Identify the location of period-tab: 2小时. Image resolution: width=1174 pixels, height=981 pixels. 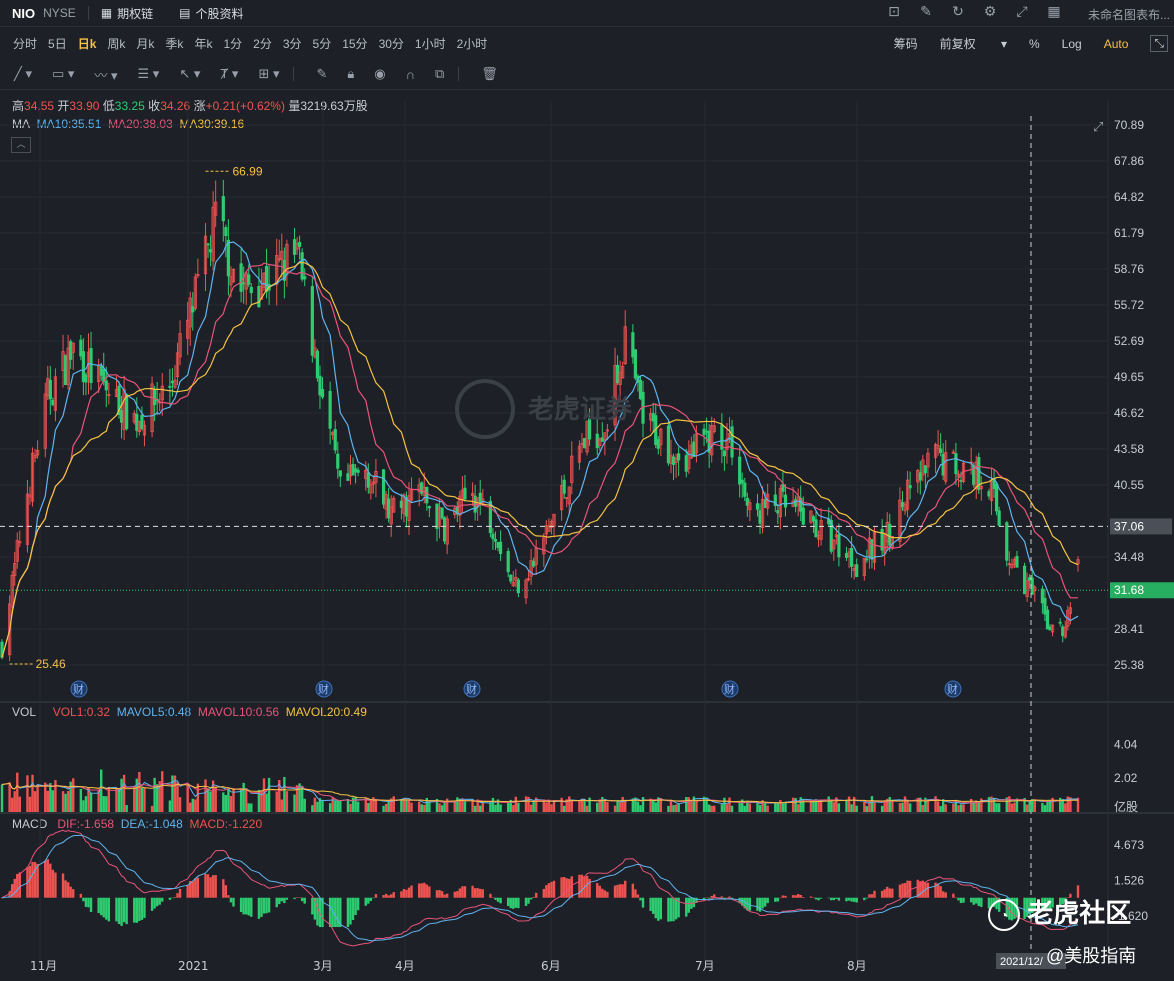
(472, 44).